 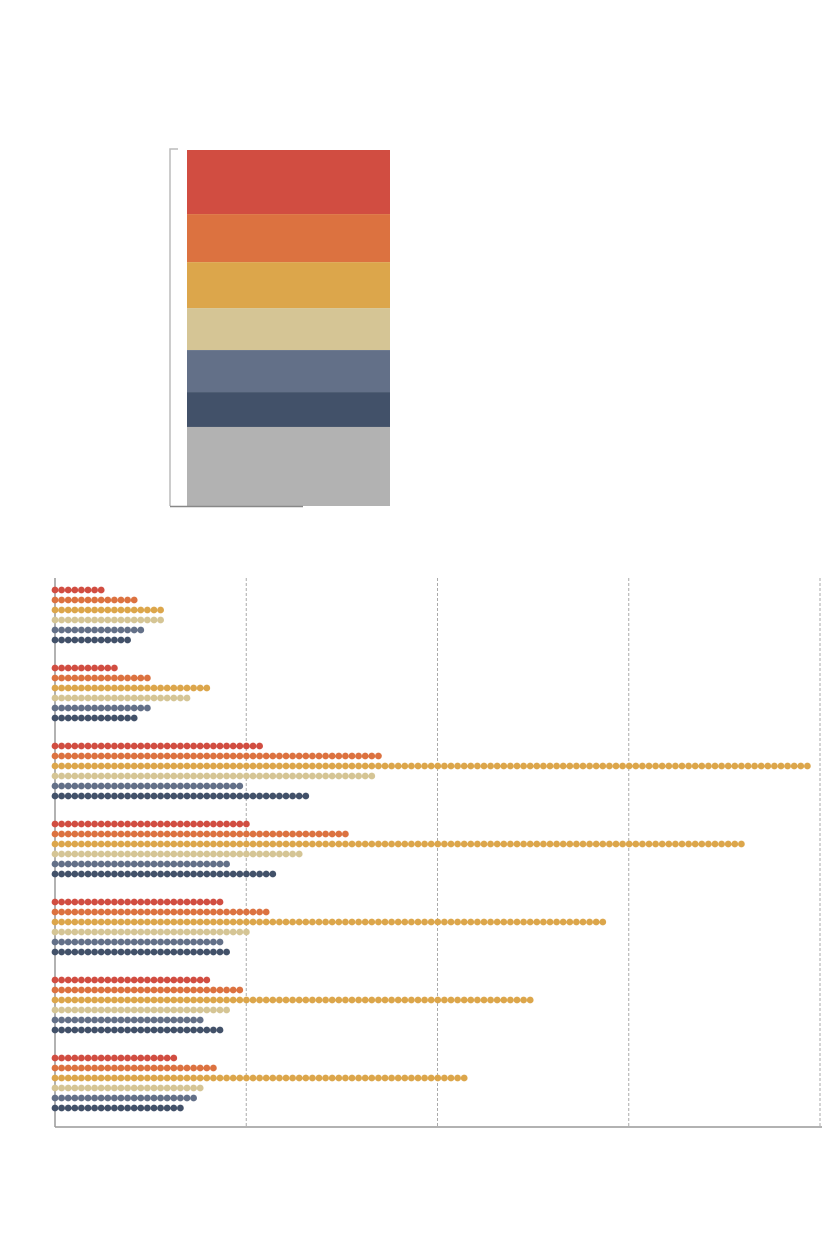 What do you see at coordinates (101, 668) in the screenshot?
I see `dot-g1-s0` at bounding box center [101, 668].